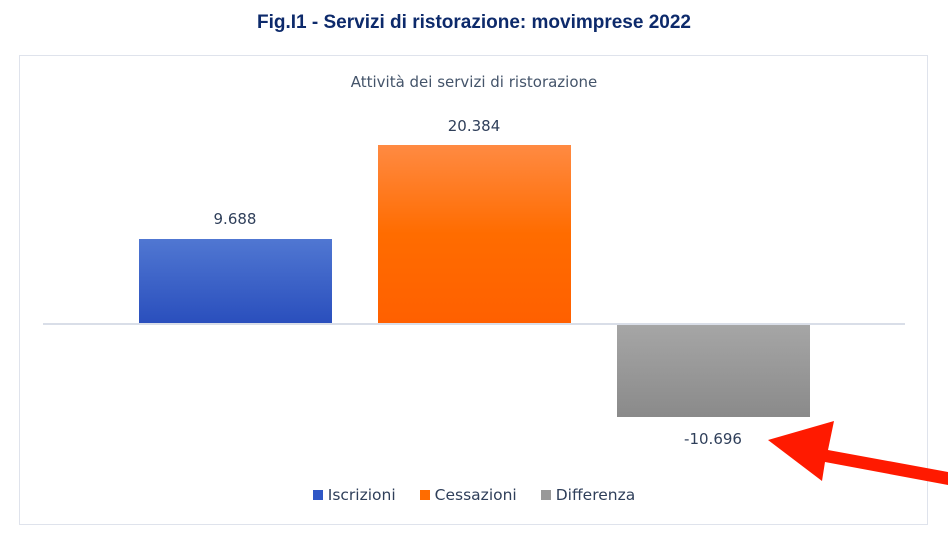 The width and height of the screenshot is (948, 535). I want to click on legend-item-cessazioni: Cessazioni, so click(468, 495).